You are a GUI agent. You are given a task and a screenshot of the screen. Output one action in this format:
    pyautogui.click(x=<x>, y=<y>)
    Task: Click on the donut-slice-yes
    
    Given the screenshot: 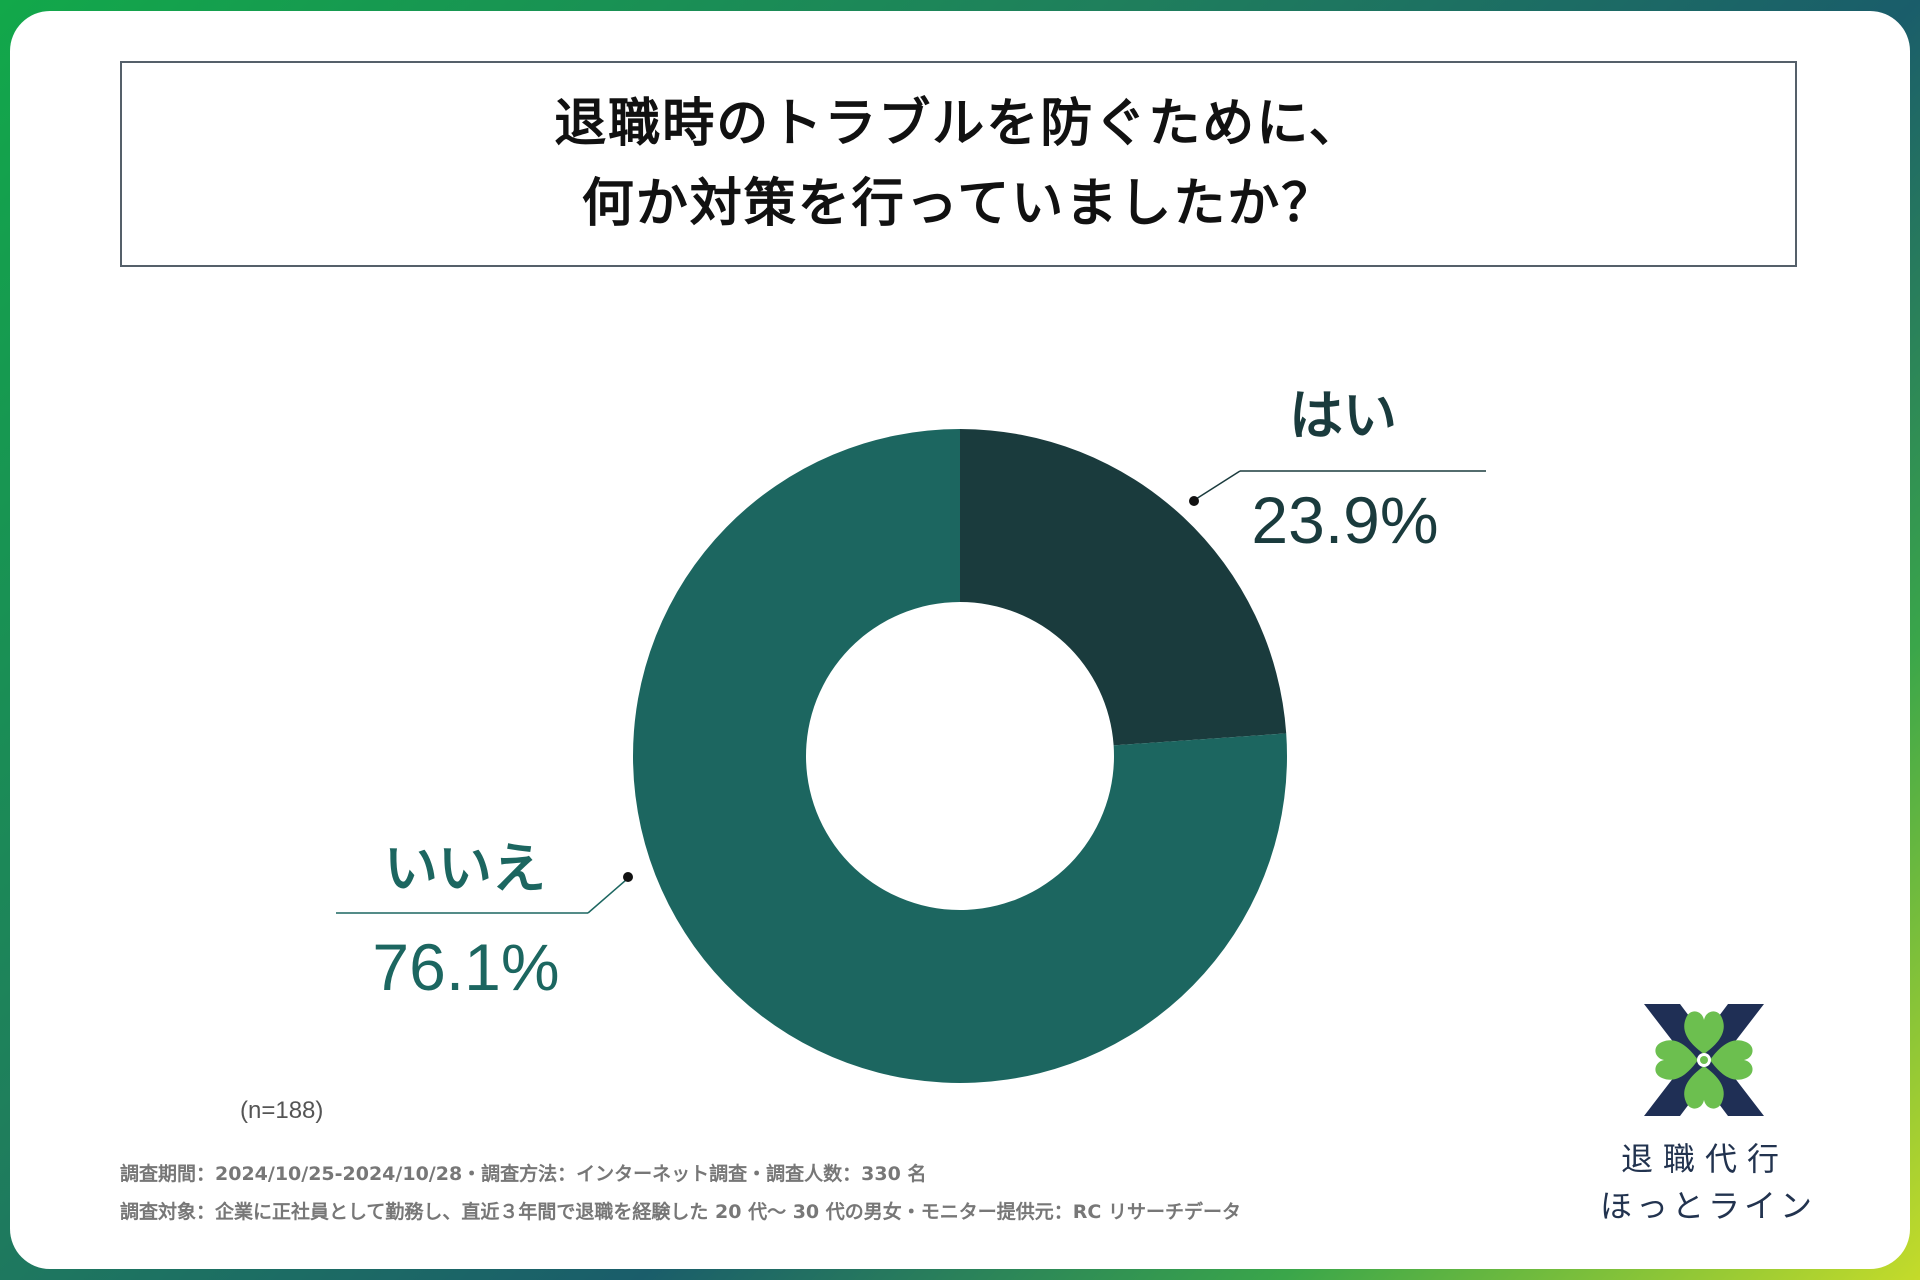 What is the action you would take?
    pyautogui.click(x=1123, y=587)
    